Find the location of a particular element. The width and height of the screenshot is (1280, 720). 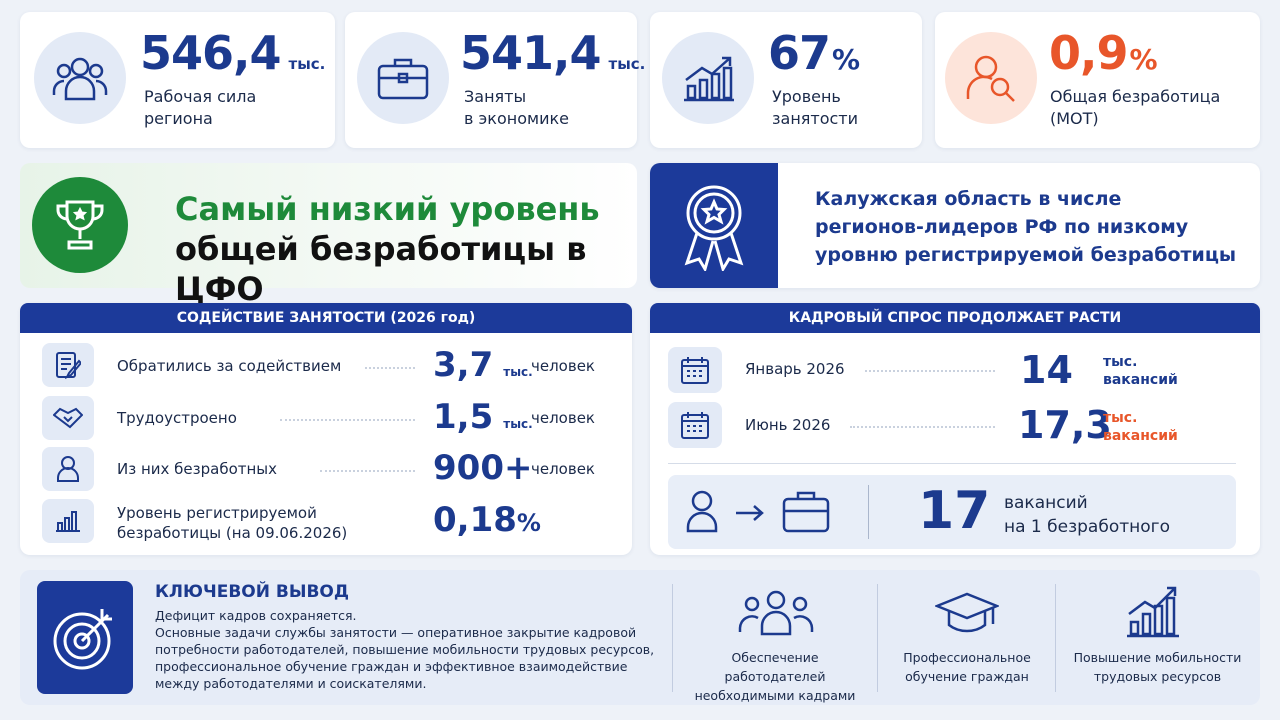

stat-card: 541,4 тыс. Заняты в экономике is located at coordinates (495, 80).